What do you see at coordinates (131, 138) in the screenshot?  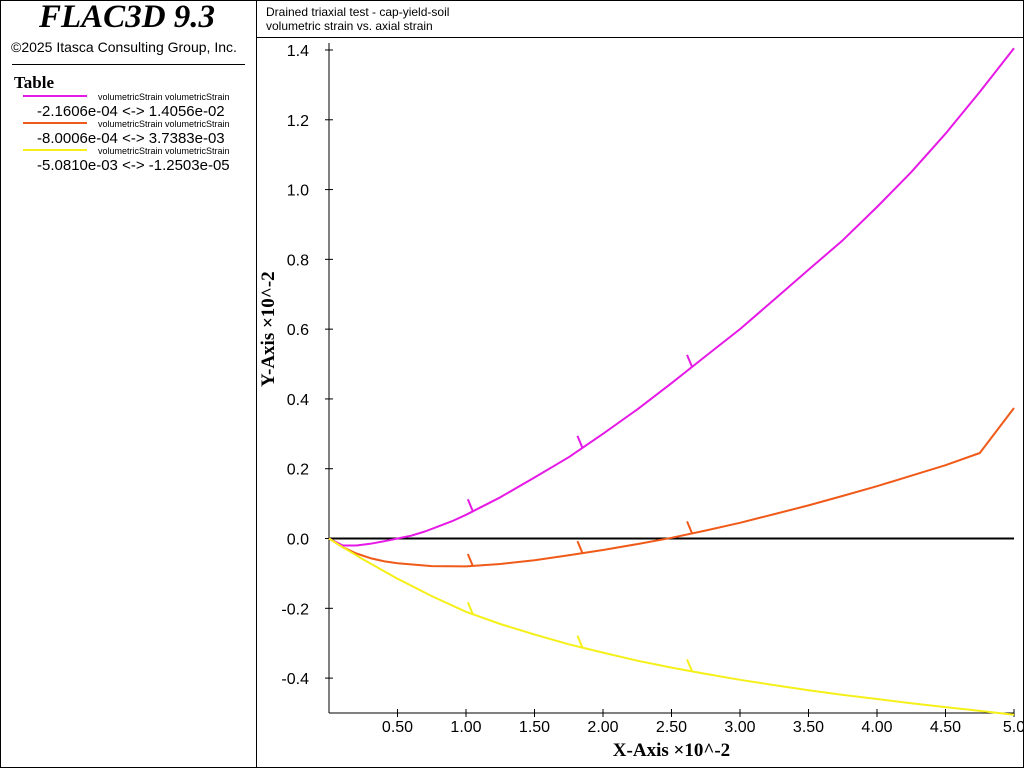 I see `legend-range-2: -8.0006e-04 <-> 3.7383e-03` at bounding box center [131, 138].